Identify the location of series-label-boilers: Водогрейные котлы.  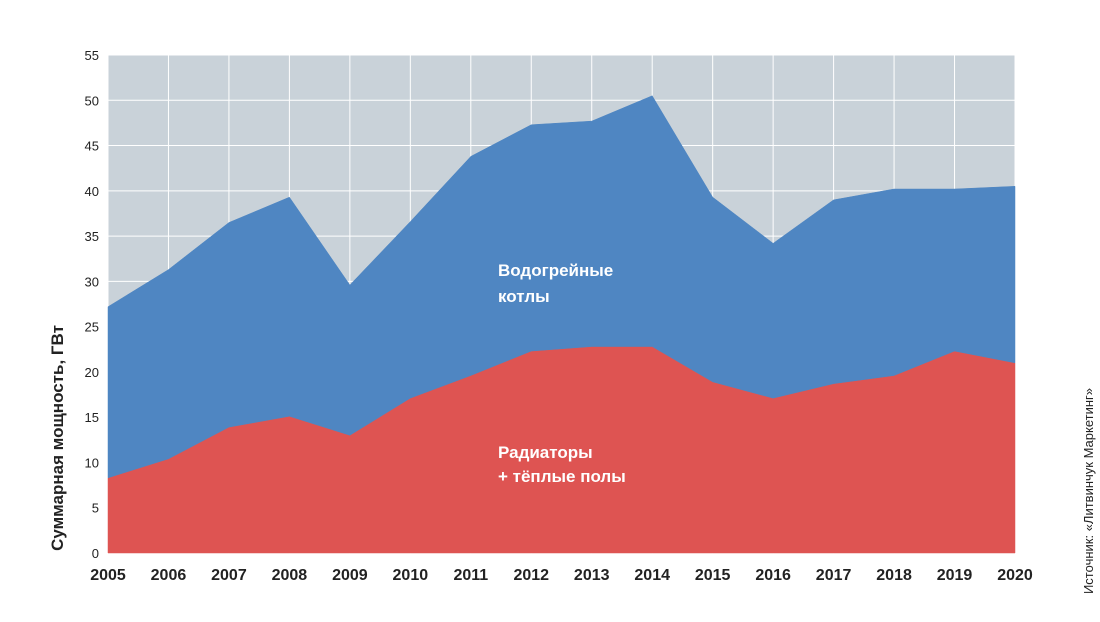
(558, 283).